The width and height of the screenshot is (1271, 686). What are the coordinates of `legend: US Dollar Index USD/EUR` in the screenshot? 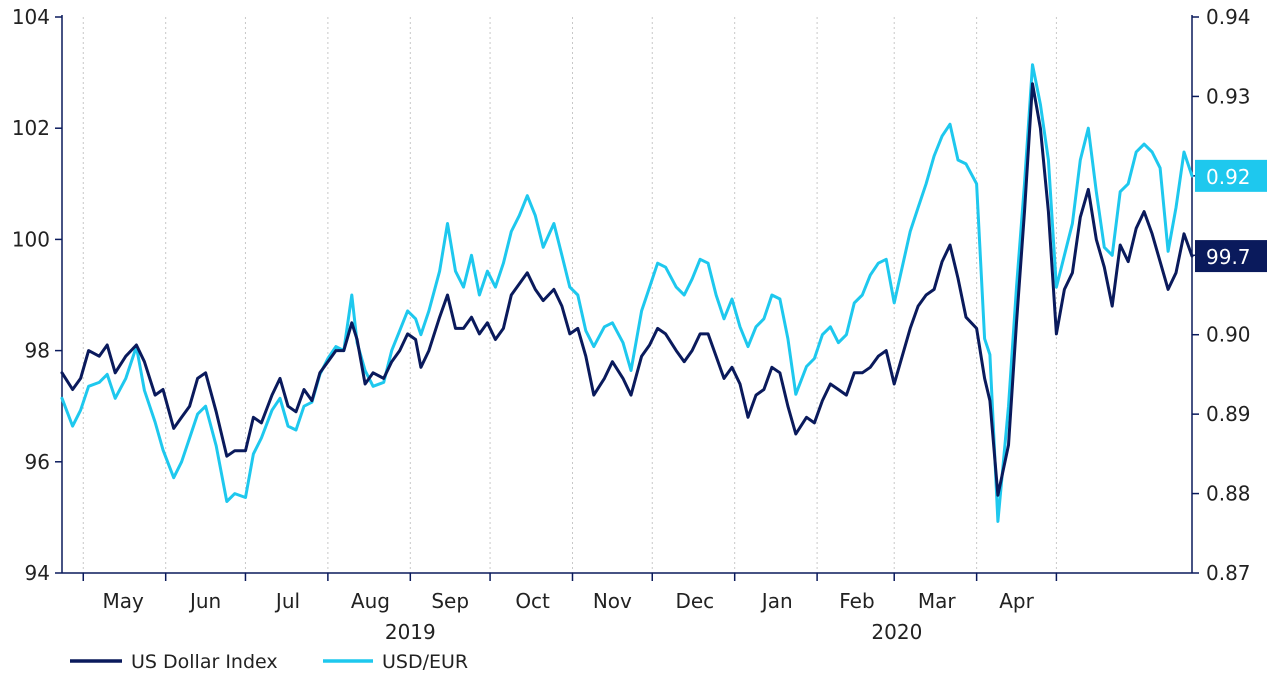 It's located at (269, 662).